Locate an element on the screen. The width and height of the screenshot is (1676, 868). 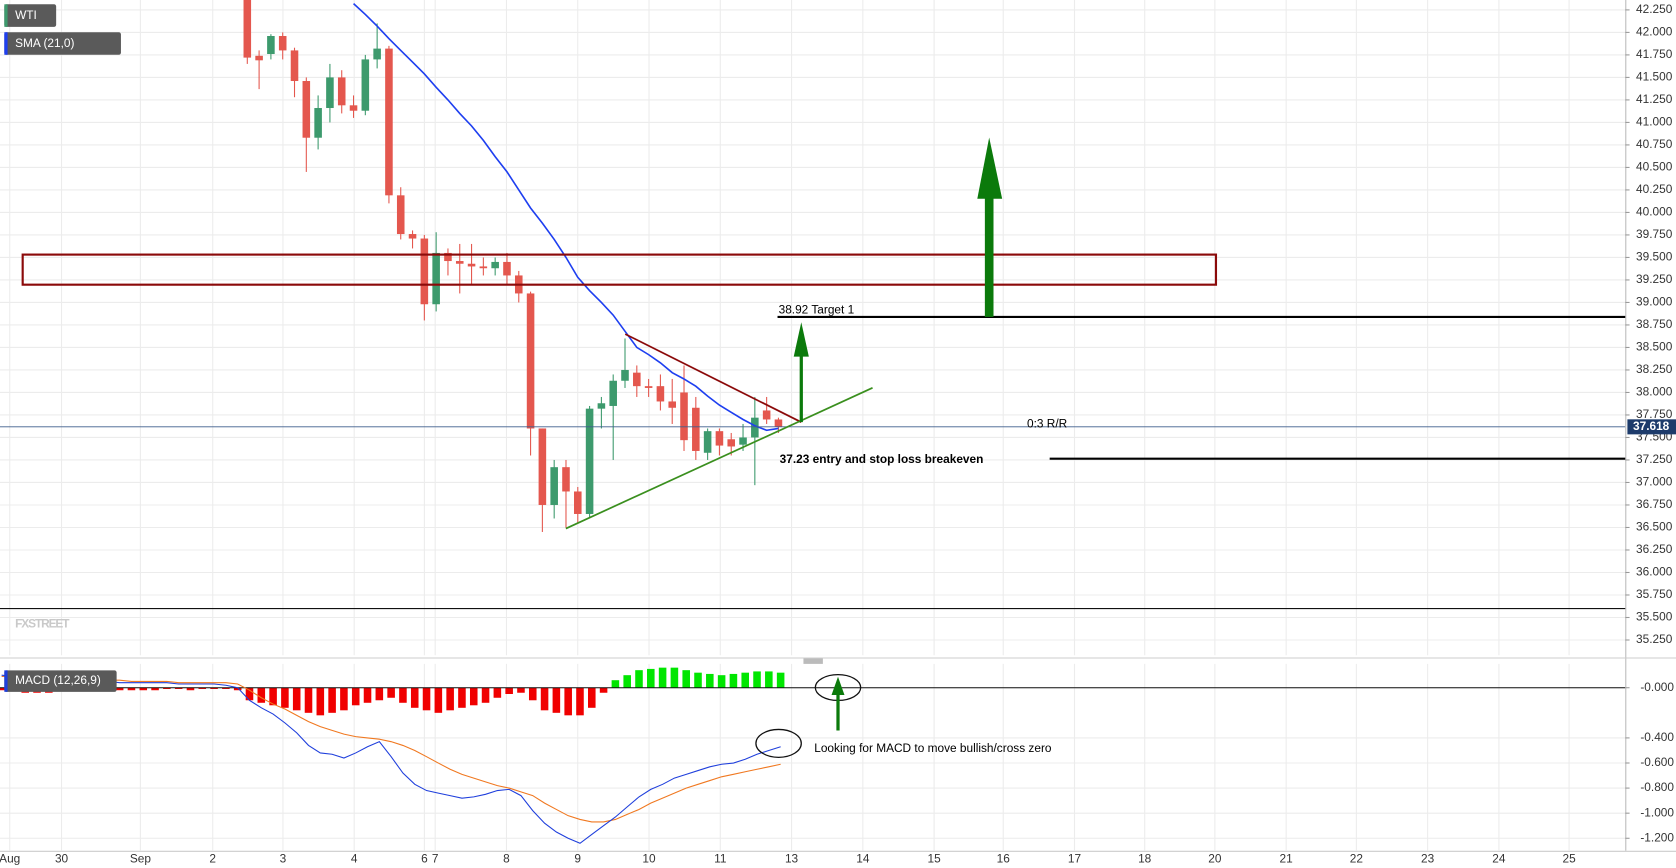
x-tick-label: 25 is located at coordinates (1569, 859).